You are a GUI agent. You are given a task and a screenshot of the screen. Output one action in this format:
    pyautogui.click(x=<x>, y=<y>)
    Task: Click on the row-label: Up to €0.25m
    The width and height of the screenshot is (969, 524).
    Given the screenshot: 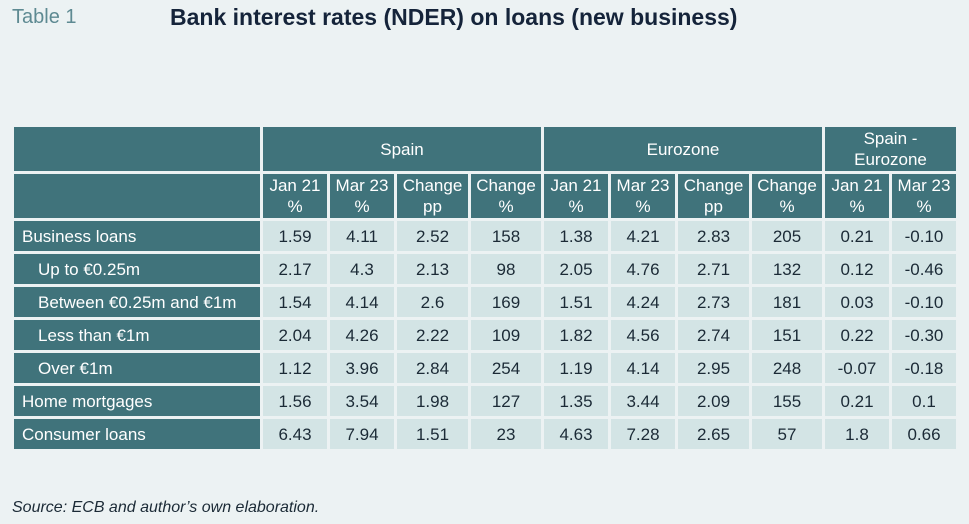 What is the action you would take?
    pyautogui.click(x=137, y=269)
    